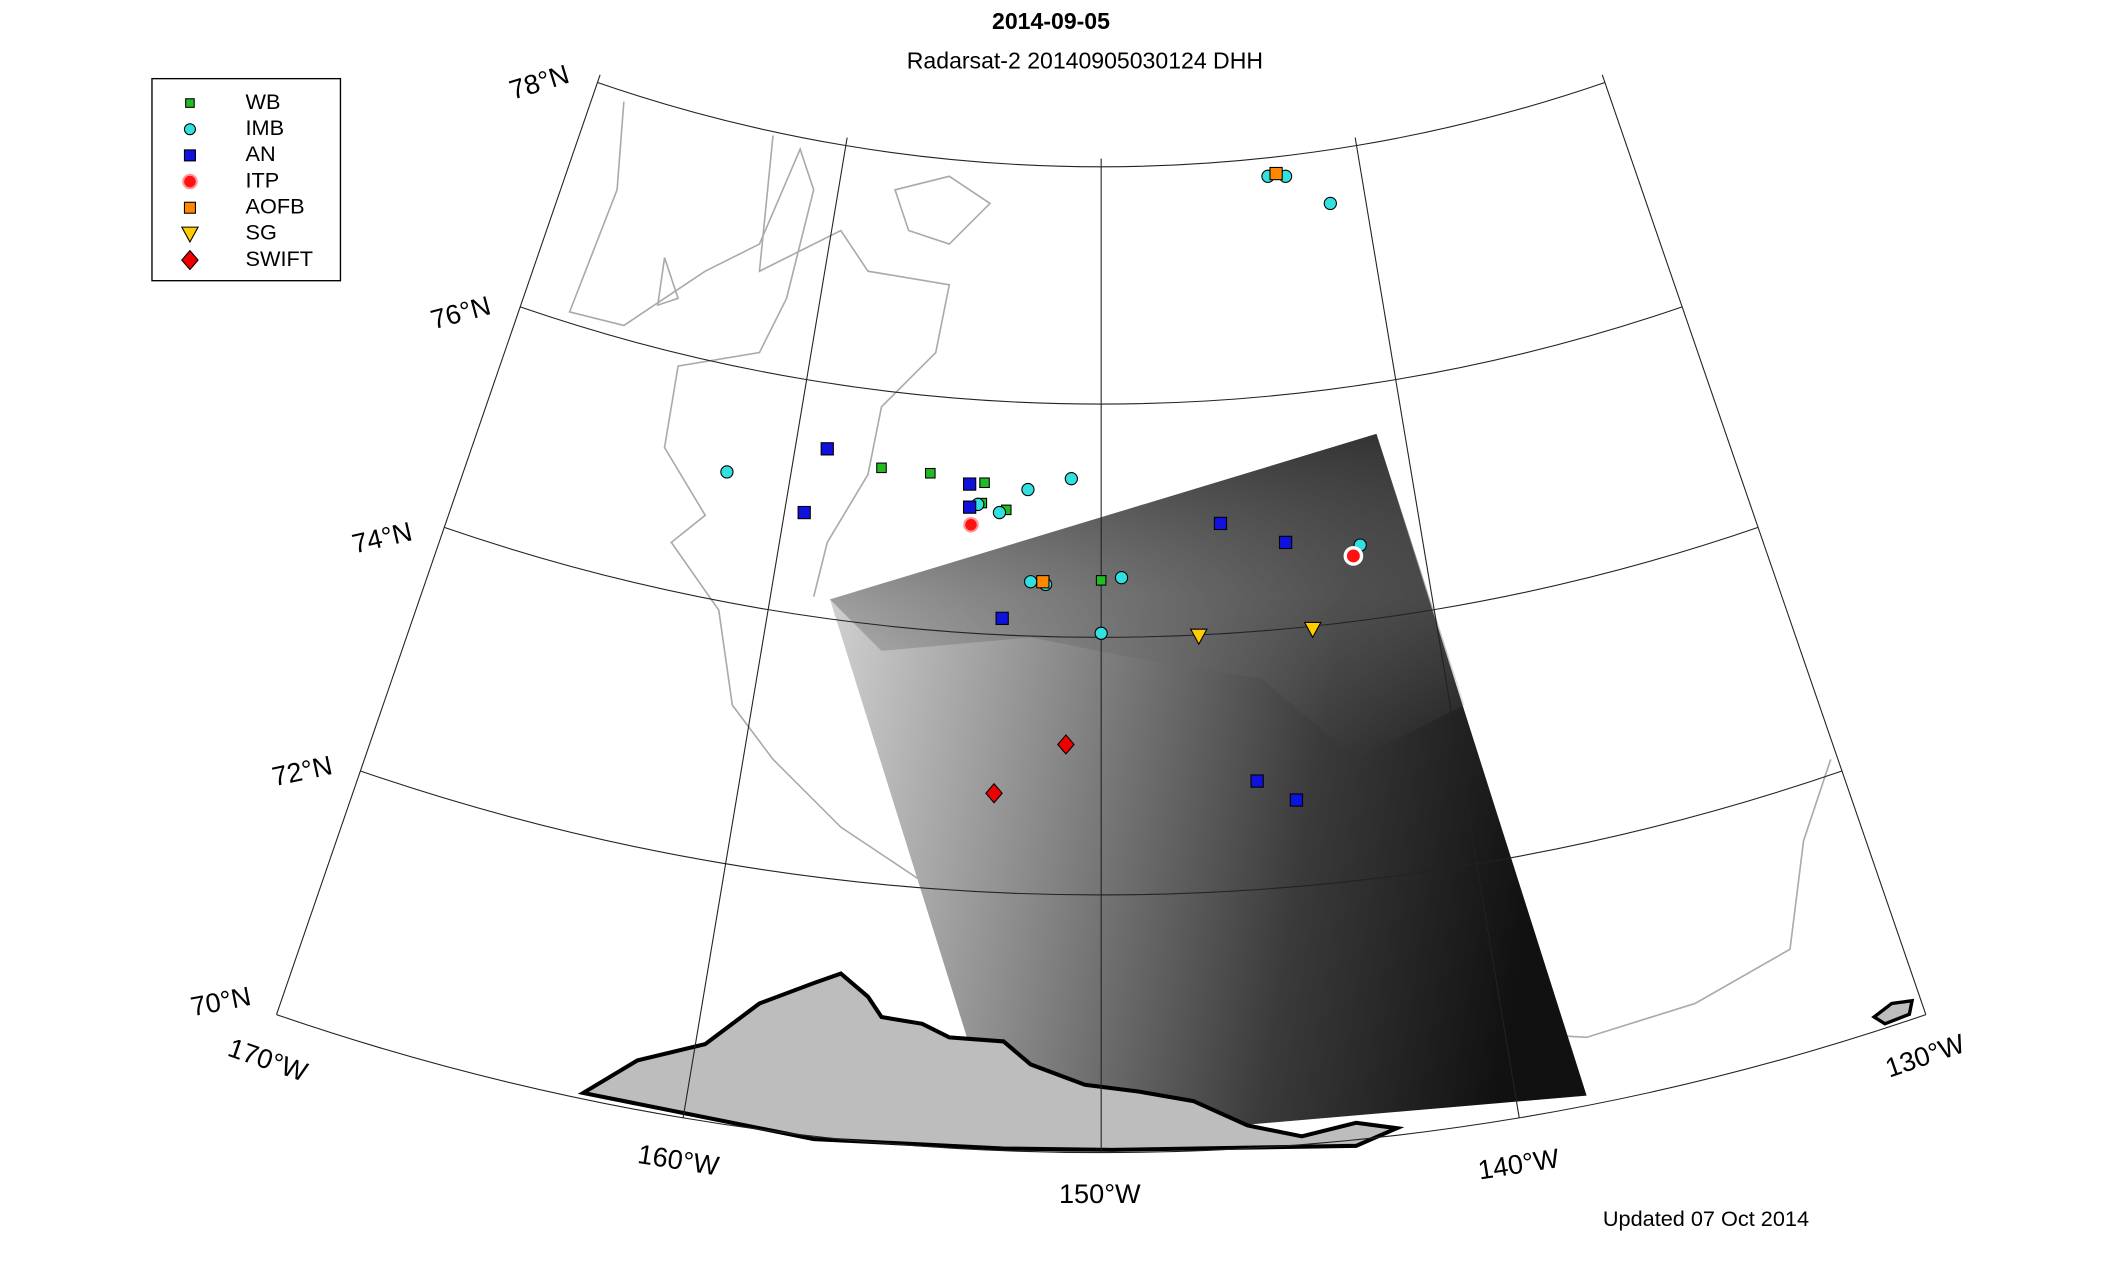 Image resolution: width=2102 pixels, height=1276 pixels. I want to click on longitude-label: 170°W, so click(268, 1060).